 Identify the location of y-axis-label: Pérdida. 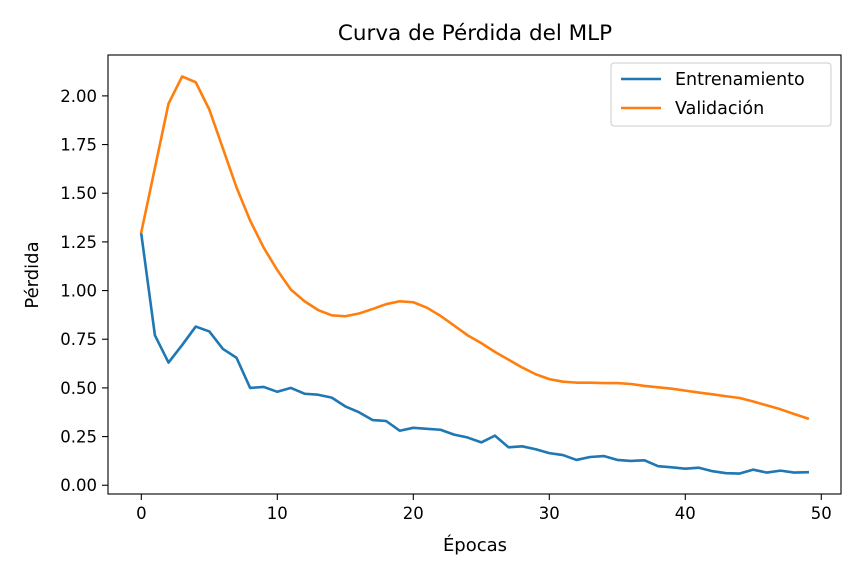
(32, 274).